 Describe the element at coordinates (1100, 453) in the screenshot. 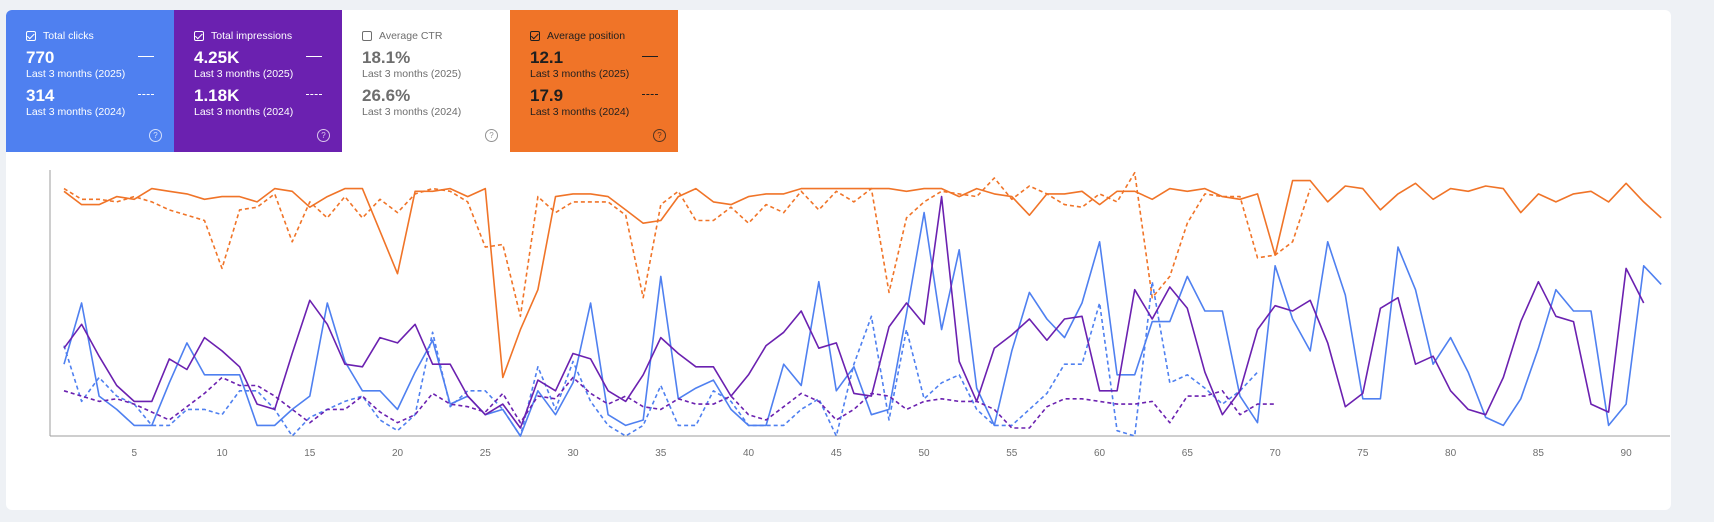

I see `x-tick-label: 60` at that location.